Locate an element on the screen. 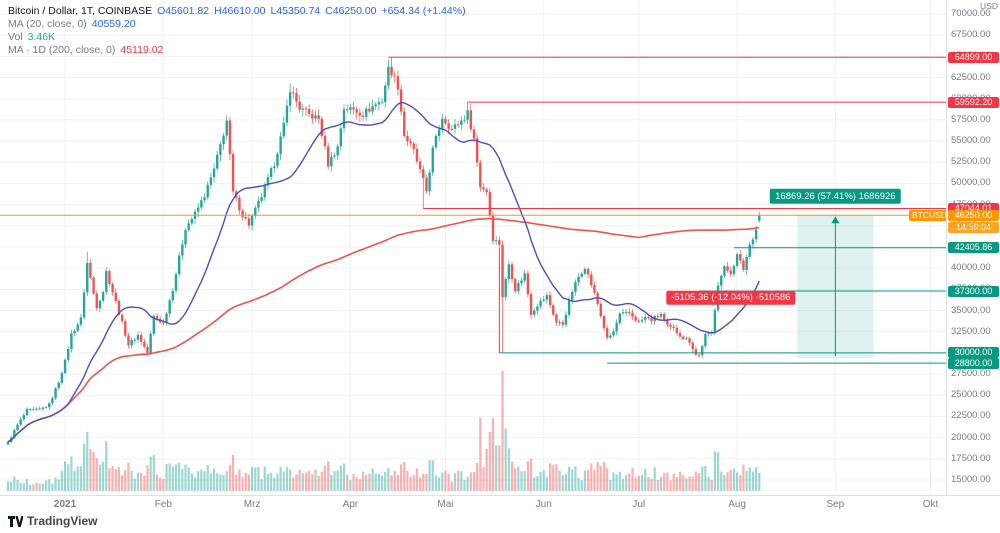 This screenshot has height=533, width=1000. ohlc-high: H46610.00 is located at coordinates (240, 11).